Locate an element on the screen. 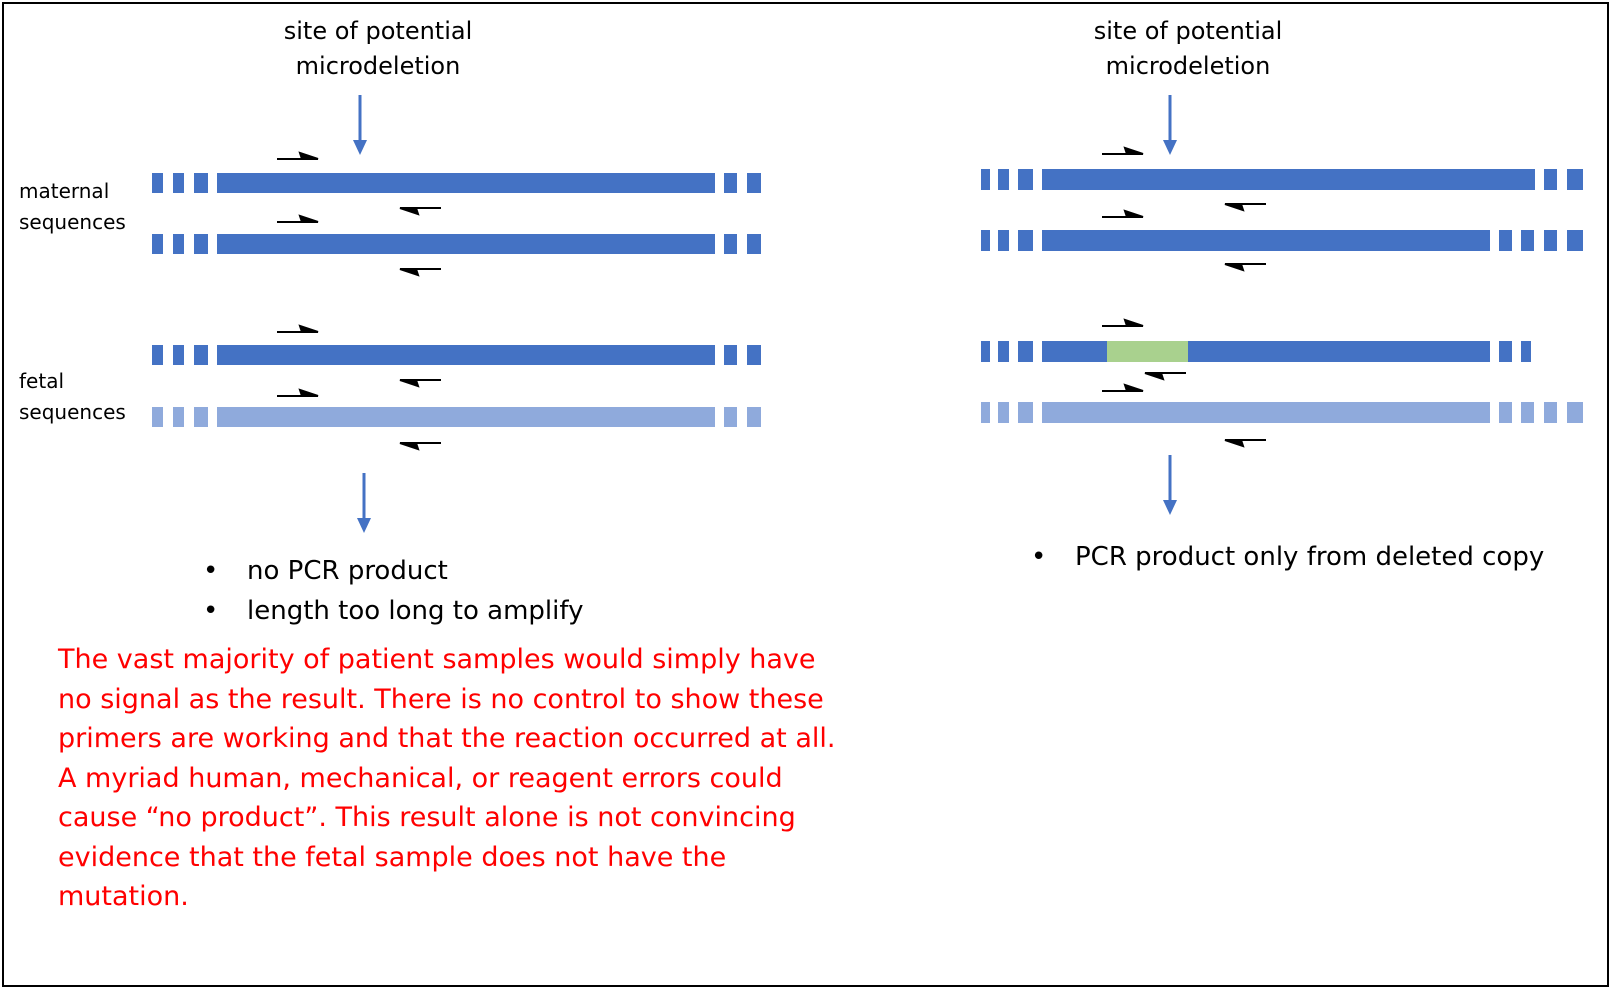  label-line: maternal is located at coordinates (64, 191).